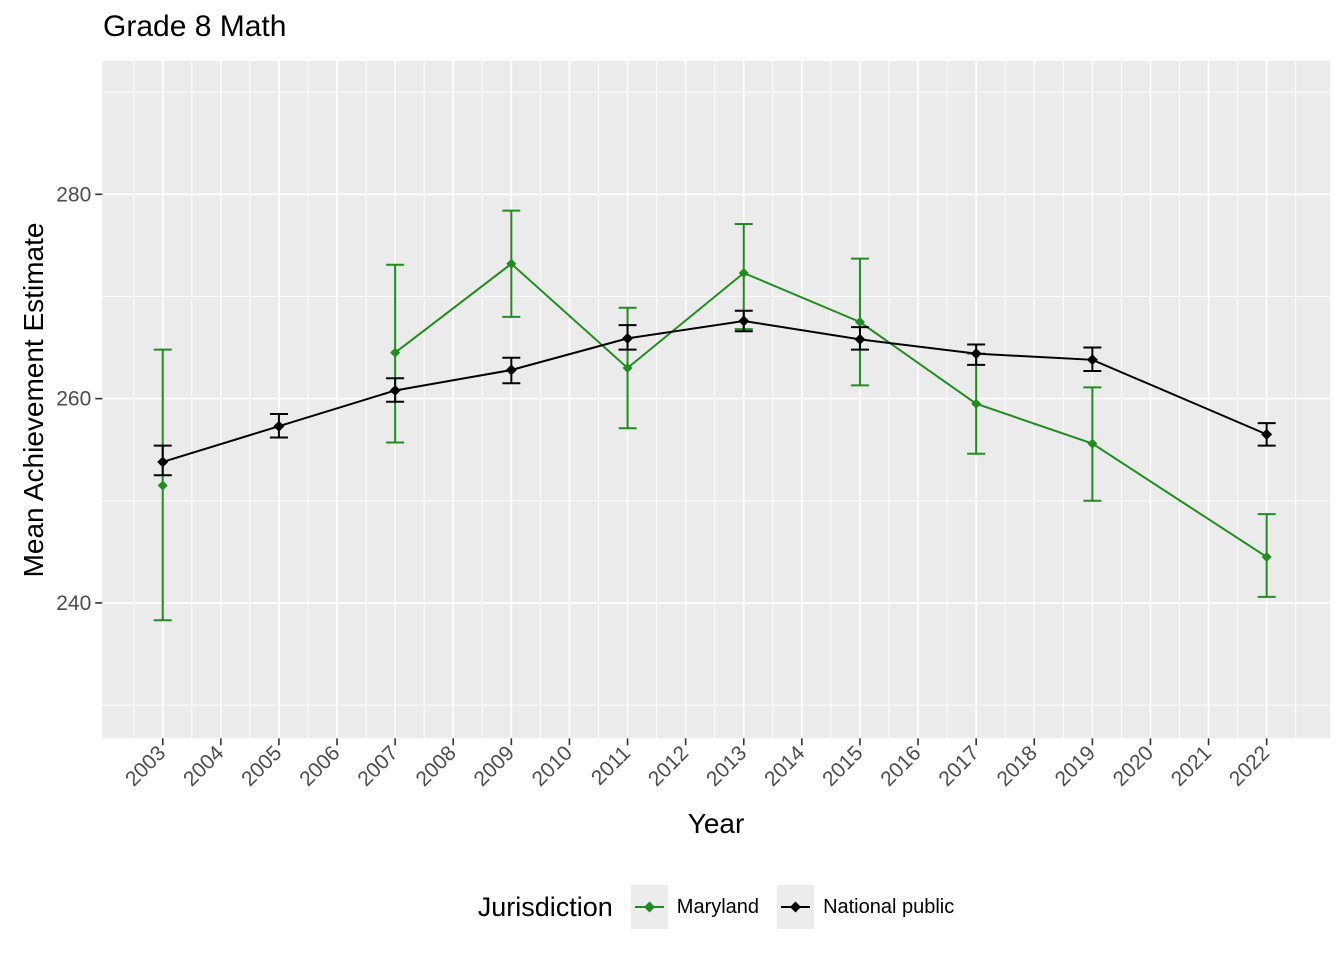  Describe the element at coordinates (1191, 766) in the screenshot. I see `x-tick-label: 2021` at that location.